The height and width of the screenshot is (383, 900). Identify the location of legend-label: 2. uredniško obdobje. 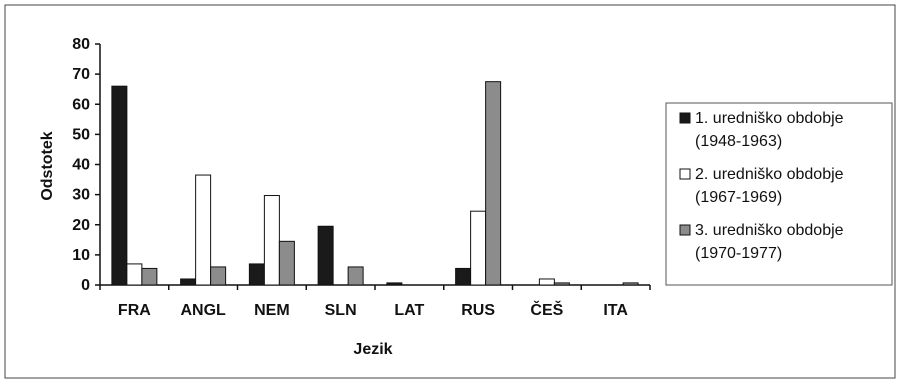
(769, 174).